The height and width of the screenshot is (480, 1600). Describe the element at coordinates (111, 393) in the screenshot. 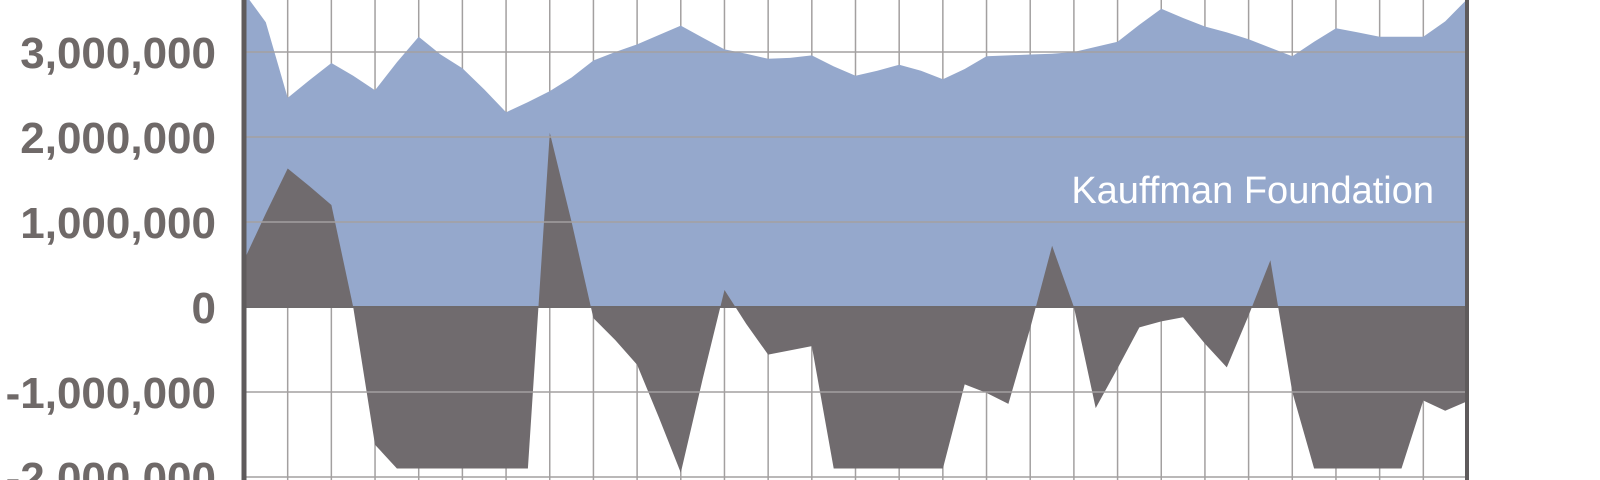

I see `y-tick-label: -1,000,000` at that location.